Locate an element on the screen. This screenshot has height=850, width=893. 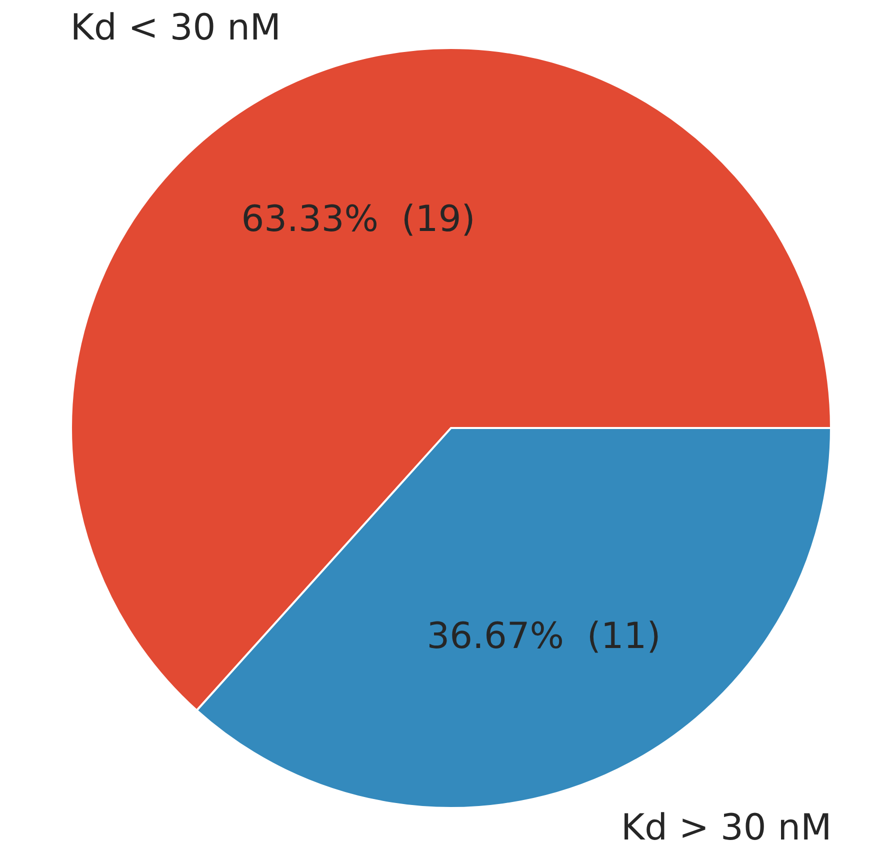
slice-label: Kd > 30 nM is located at coordinates (726, 827).